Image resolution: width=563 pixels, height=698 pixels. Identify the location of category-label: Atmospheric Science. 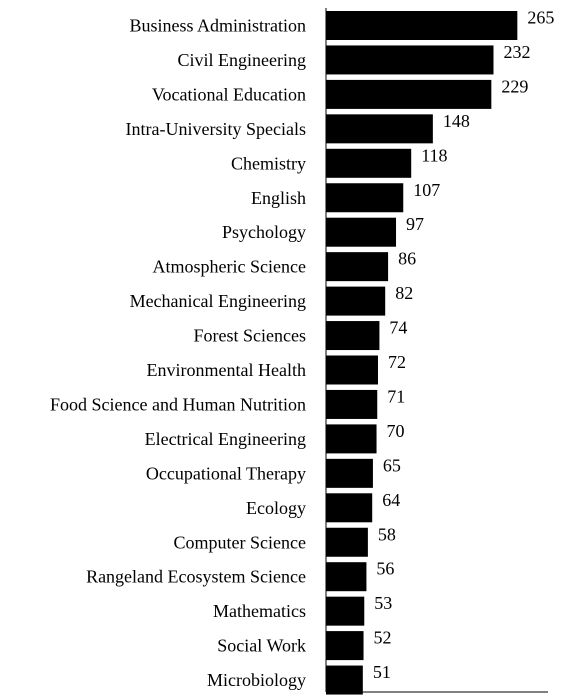
(229, 267).